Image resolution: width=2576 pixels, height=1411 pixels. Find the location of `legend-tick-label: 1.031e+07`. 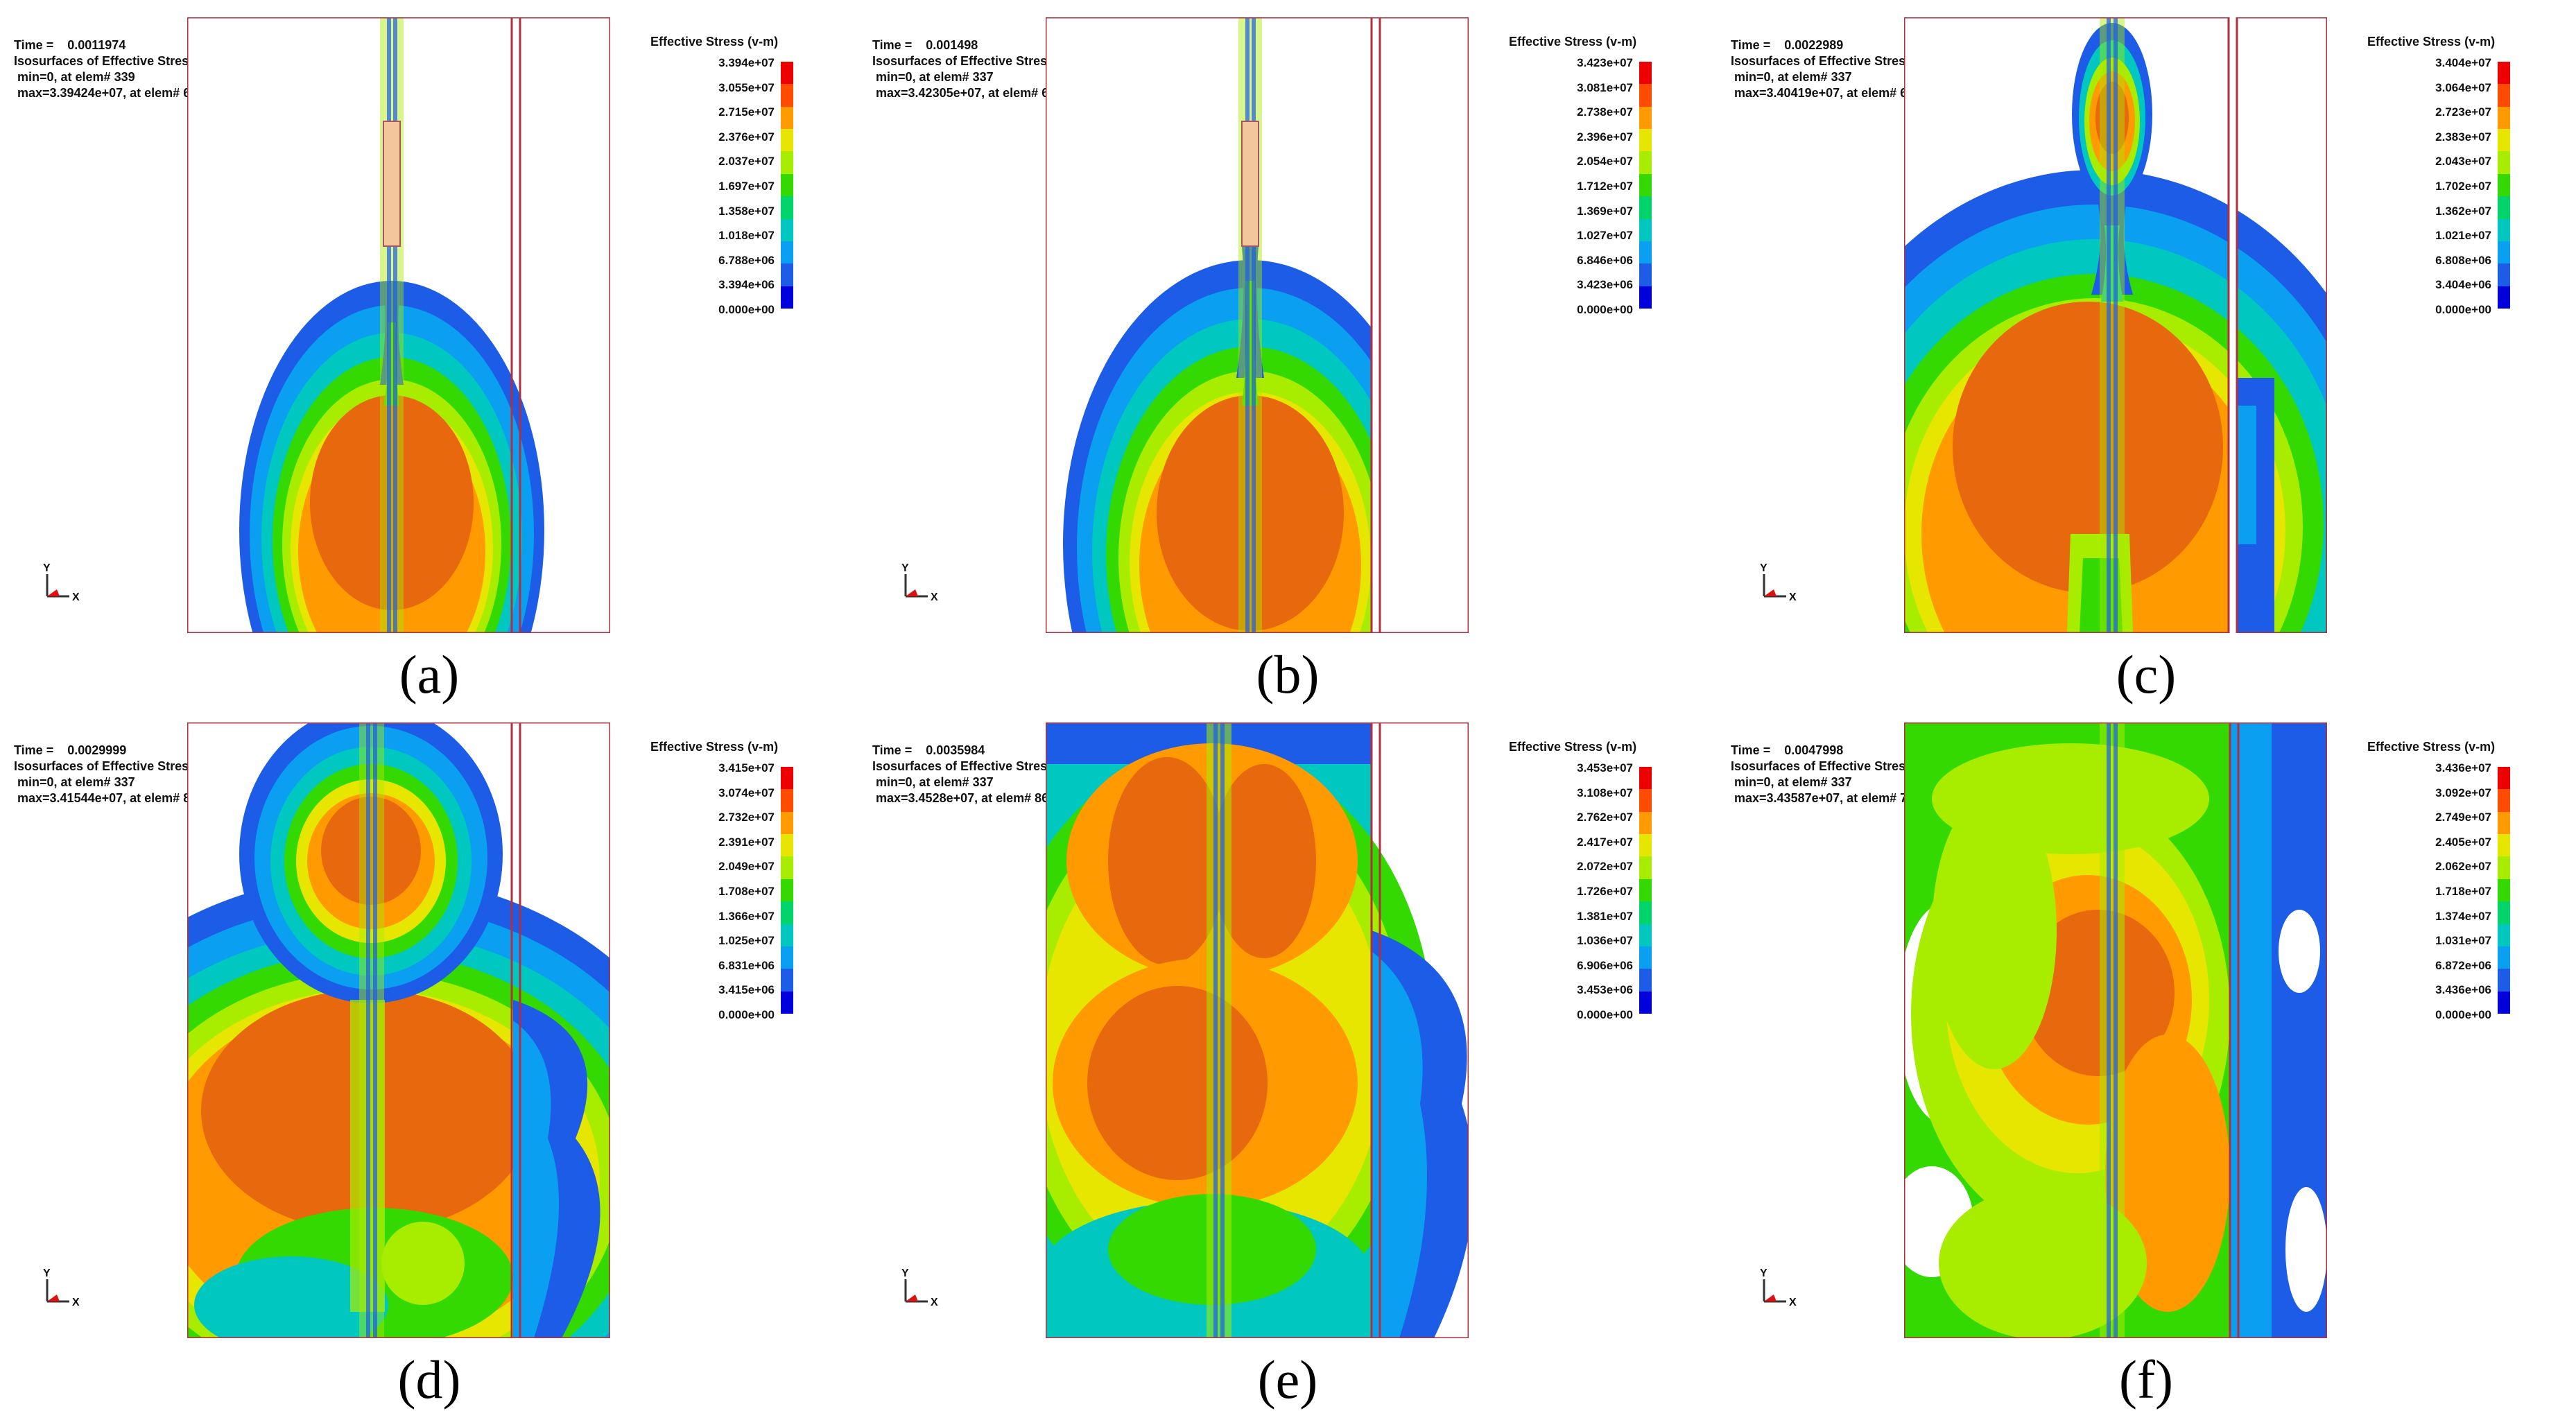

legend-tick-label: 1.031e+07 is located at coordinates (2463, 941).